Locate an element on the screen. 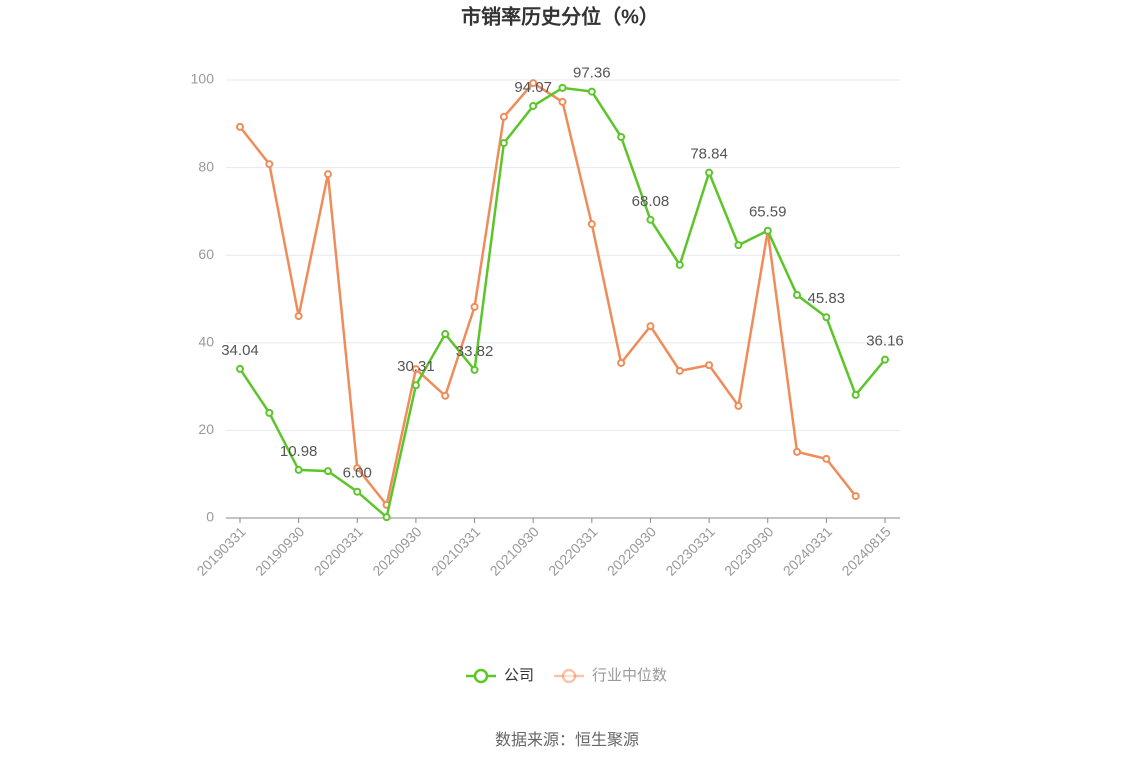  x-tick-label: 20200930 is located at coordinates (397, 551).